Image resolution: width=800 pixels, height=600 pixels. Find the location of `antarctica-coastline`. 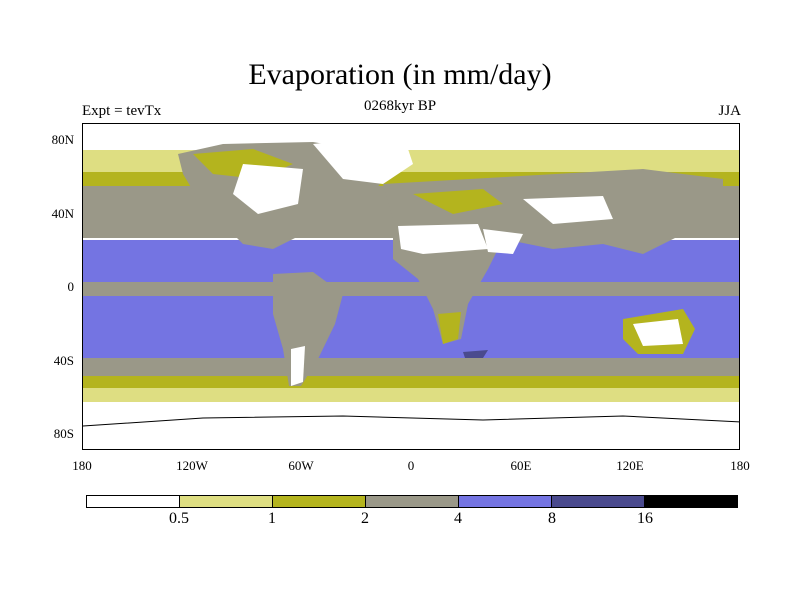

antarctica-coastline is located at coordinates (411, 421).